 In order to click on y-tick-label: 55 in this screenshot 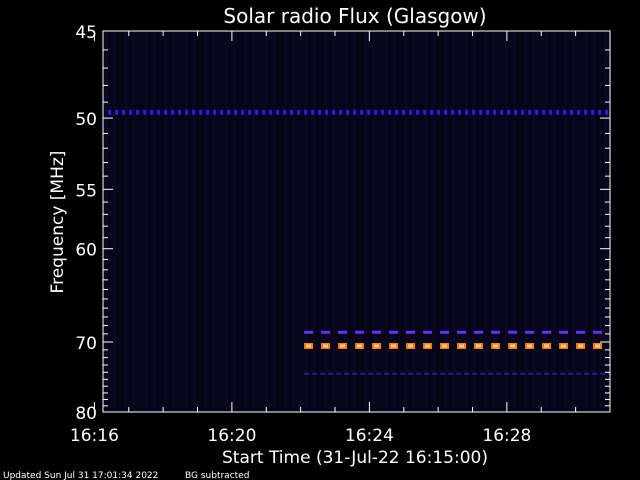, I will do `click(86, 191)`.